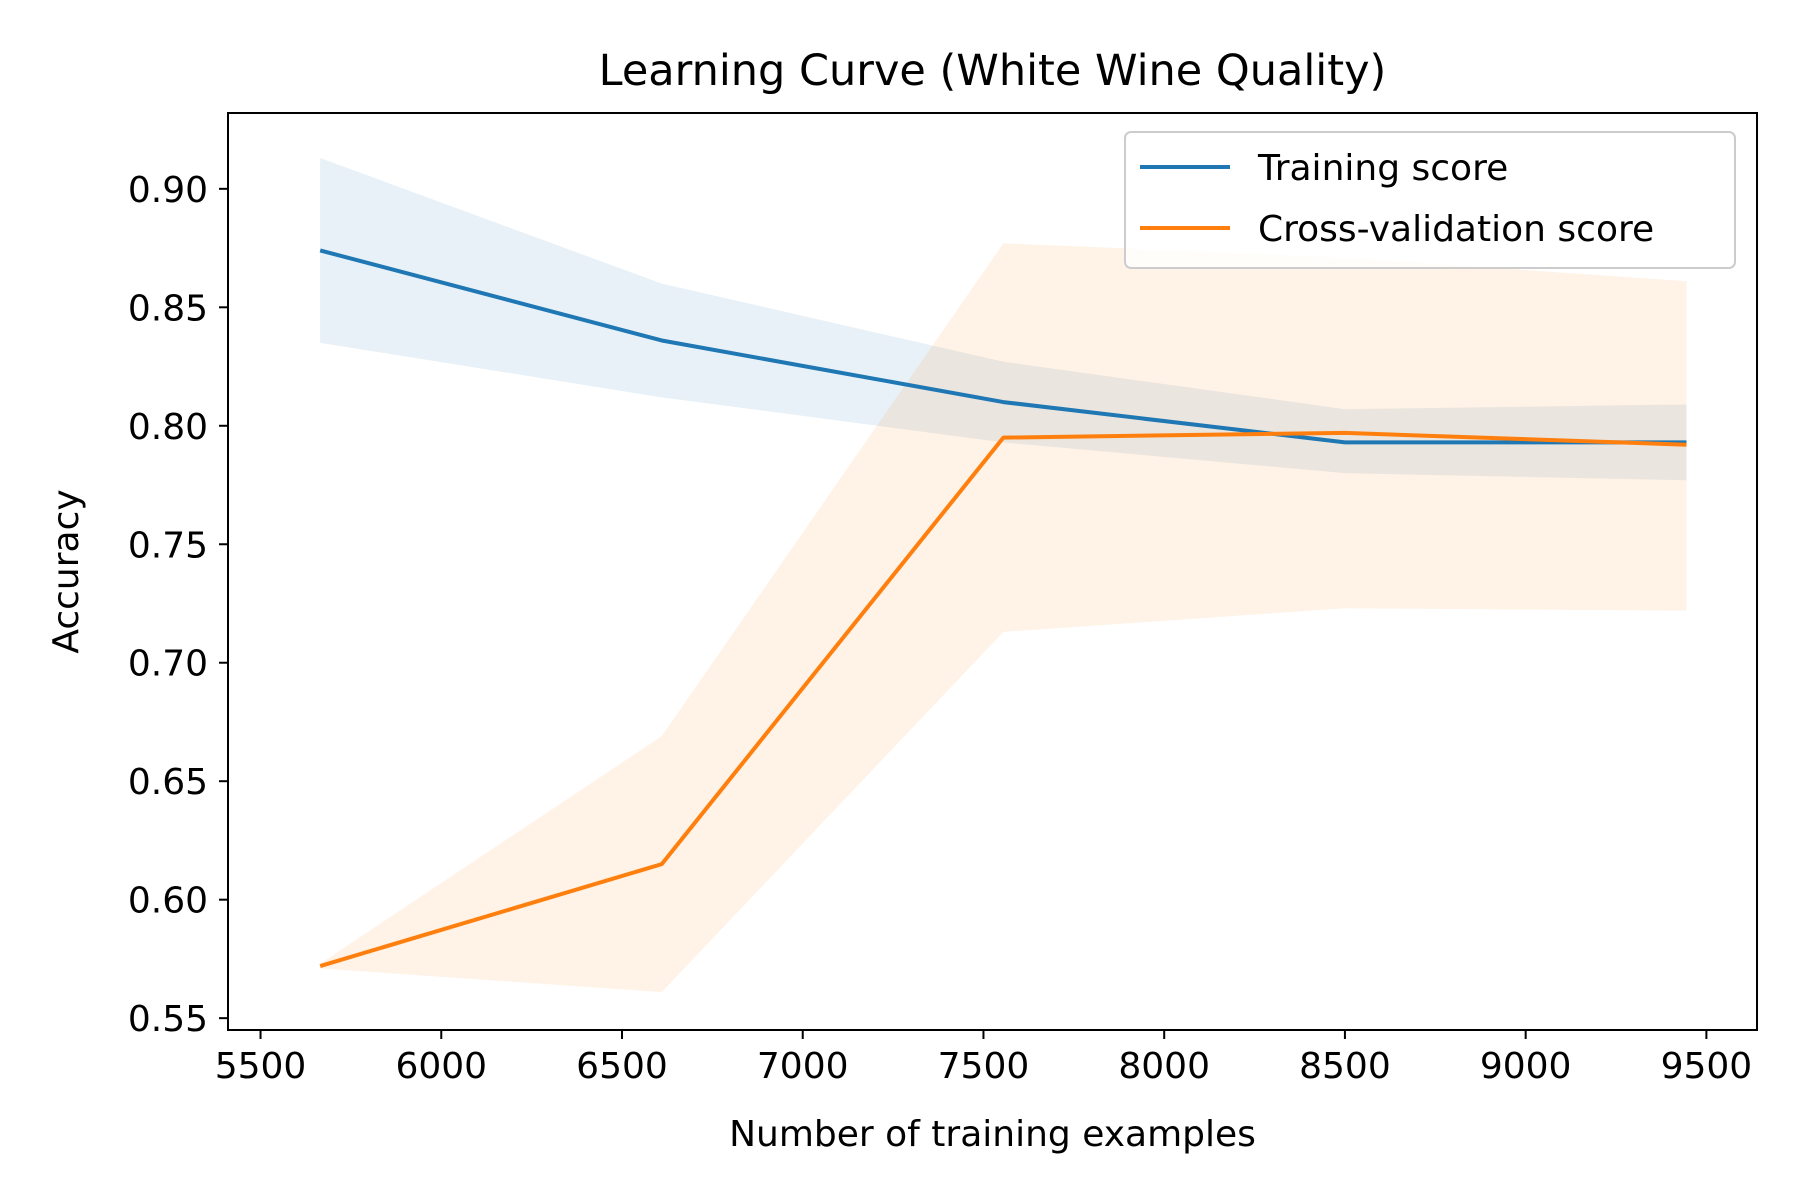  Describe the element at coordinates (984, 1066) in the screenshot. I see `x-tick-label: 7500` at that location.